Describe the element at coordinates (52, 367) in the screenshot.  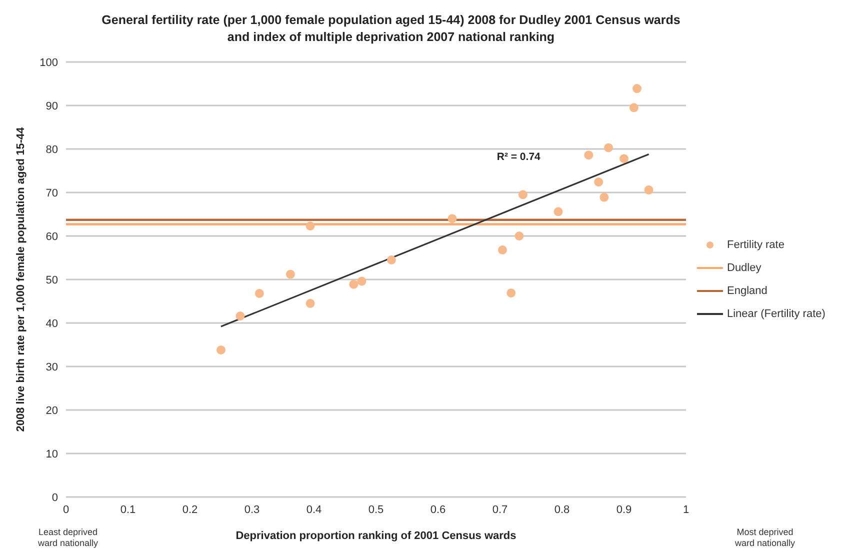
I see `y-tick-label: 30` at that location.